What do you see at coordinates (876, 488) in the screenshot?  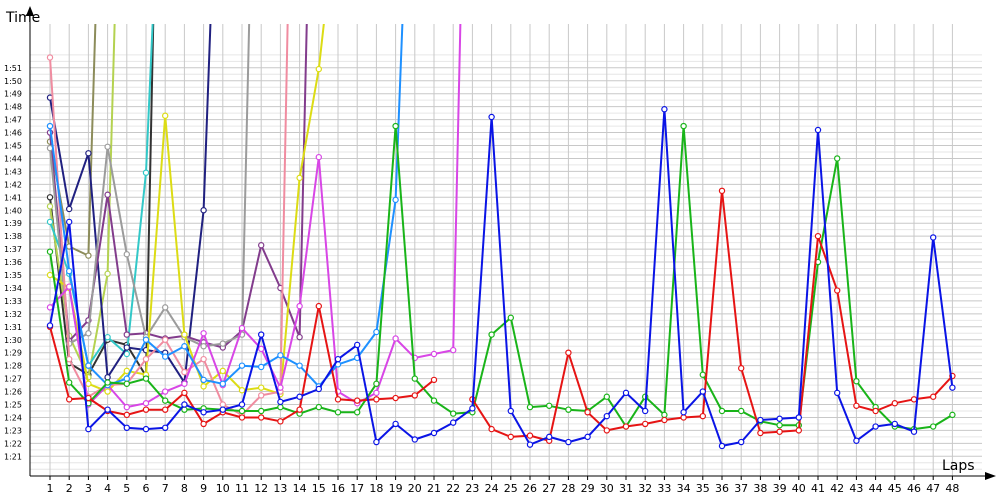 I see `x-tick-label: 44` at bounding box center [876, 488].